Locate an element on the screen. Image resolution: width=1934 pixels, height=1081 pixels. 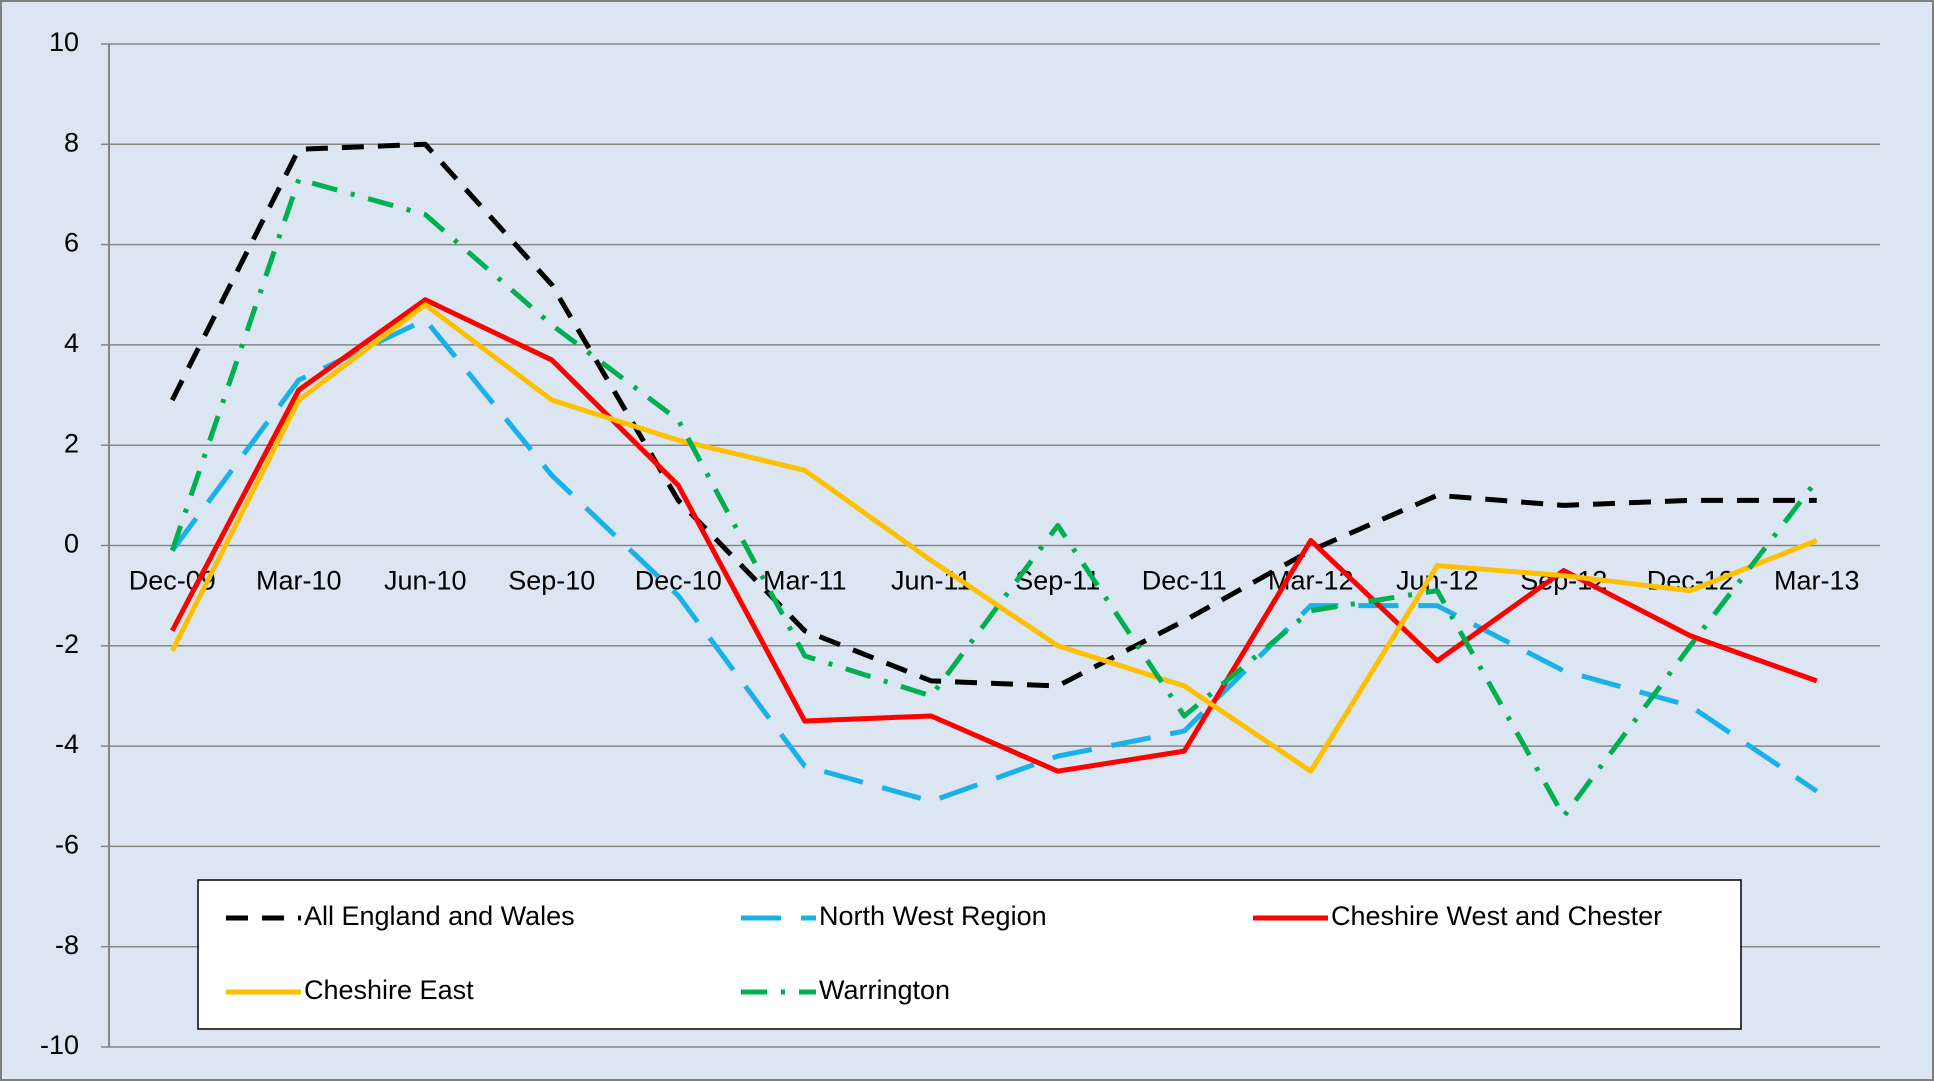
y-tick-label: 10 is located at coordinates (64, 42).